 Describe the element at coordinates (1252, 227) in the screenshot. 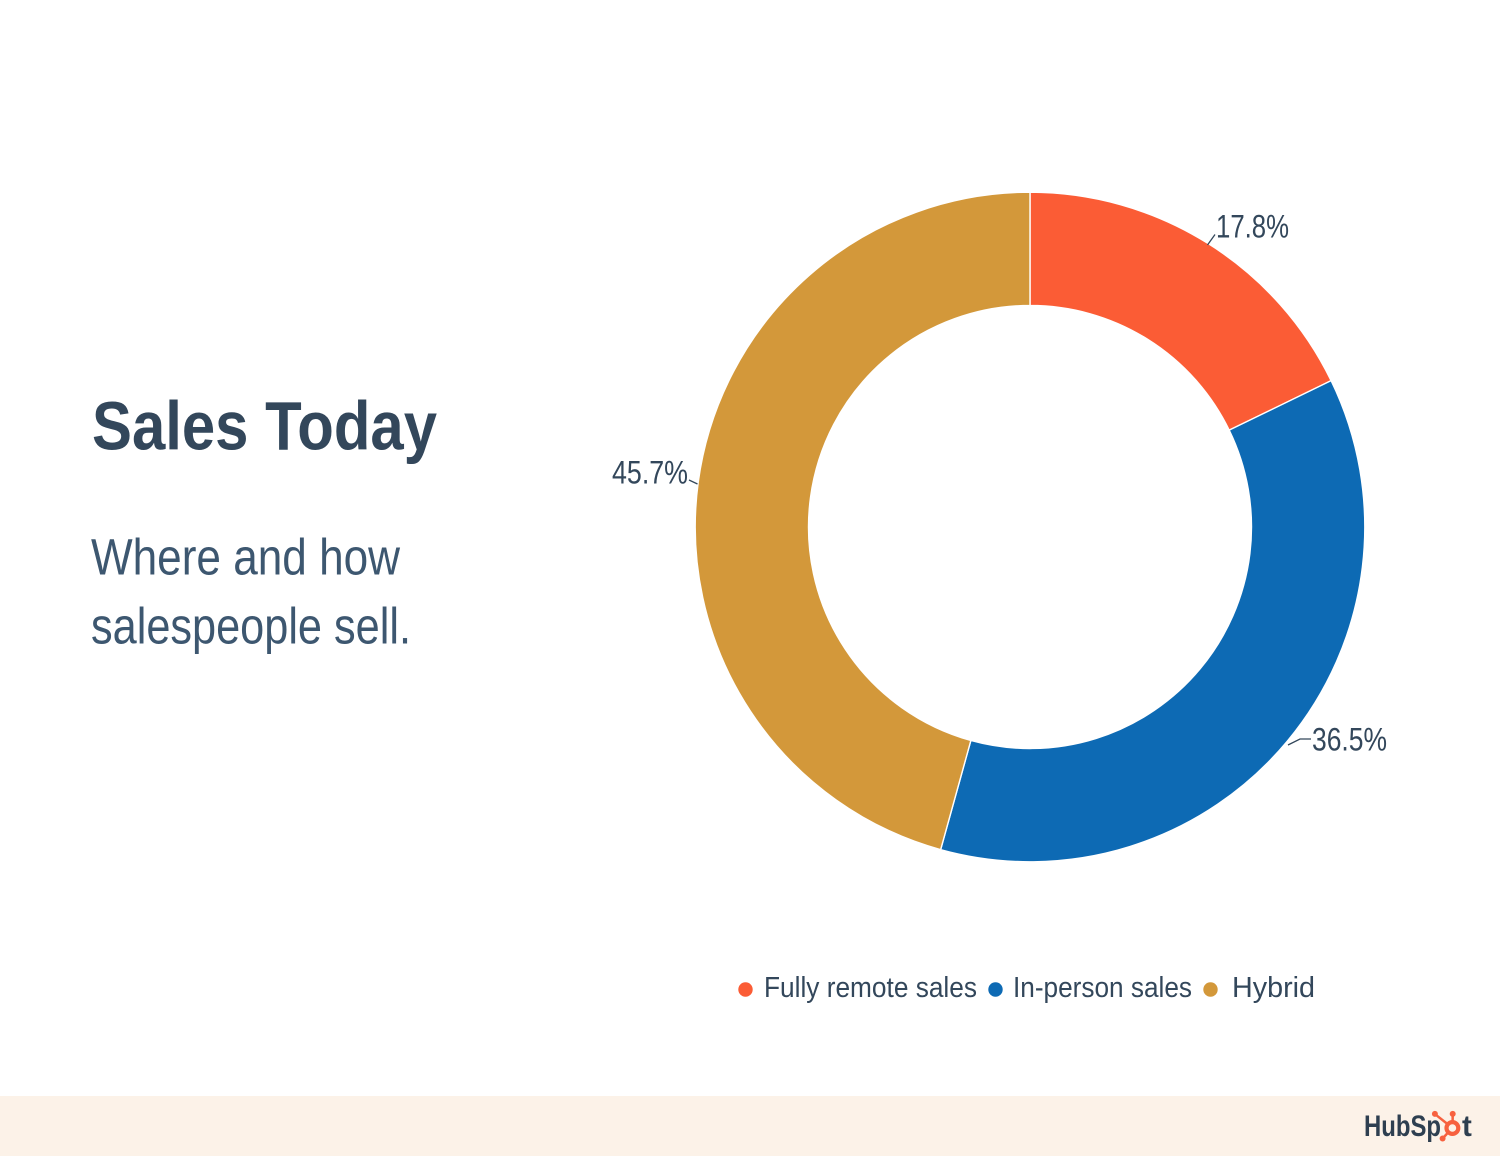

I see `svg-text: 17.8%` at that location.